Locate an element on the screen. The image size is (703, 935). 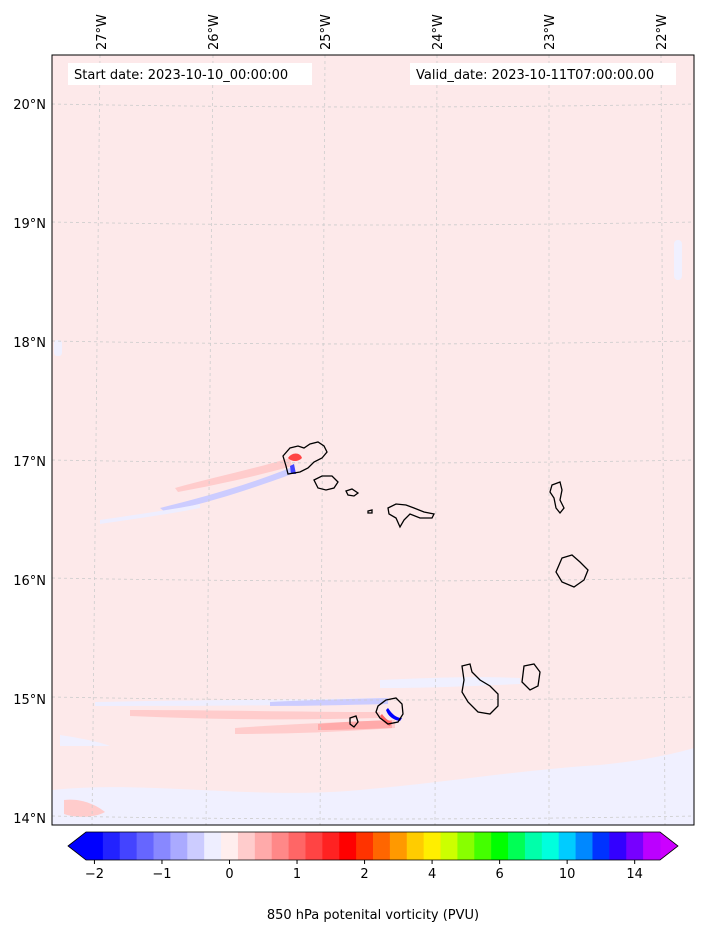
valid-date-box is located at coordinates (543, 74).